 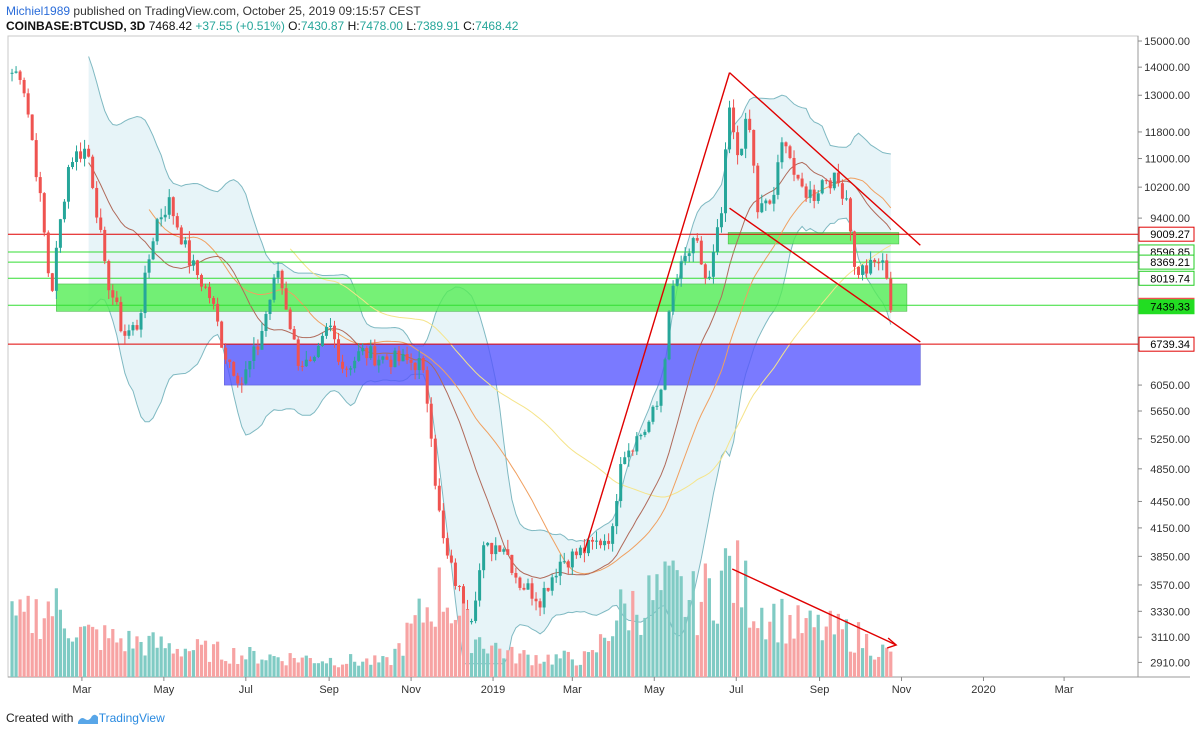 What do you see at coordinates (1170, 557) in the screenshot?
I see `y-tick-label: 3850.00` at bounding box center [1170, 557].